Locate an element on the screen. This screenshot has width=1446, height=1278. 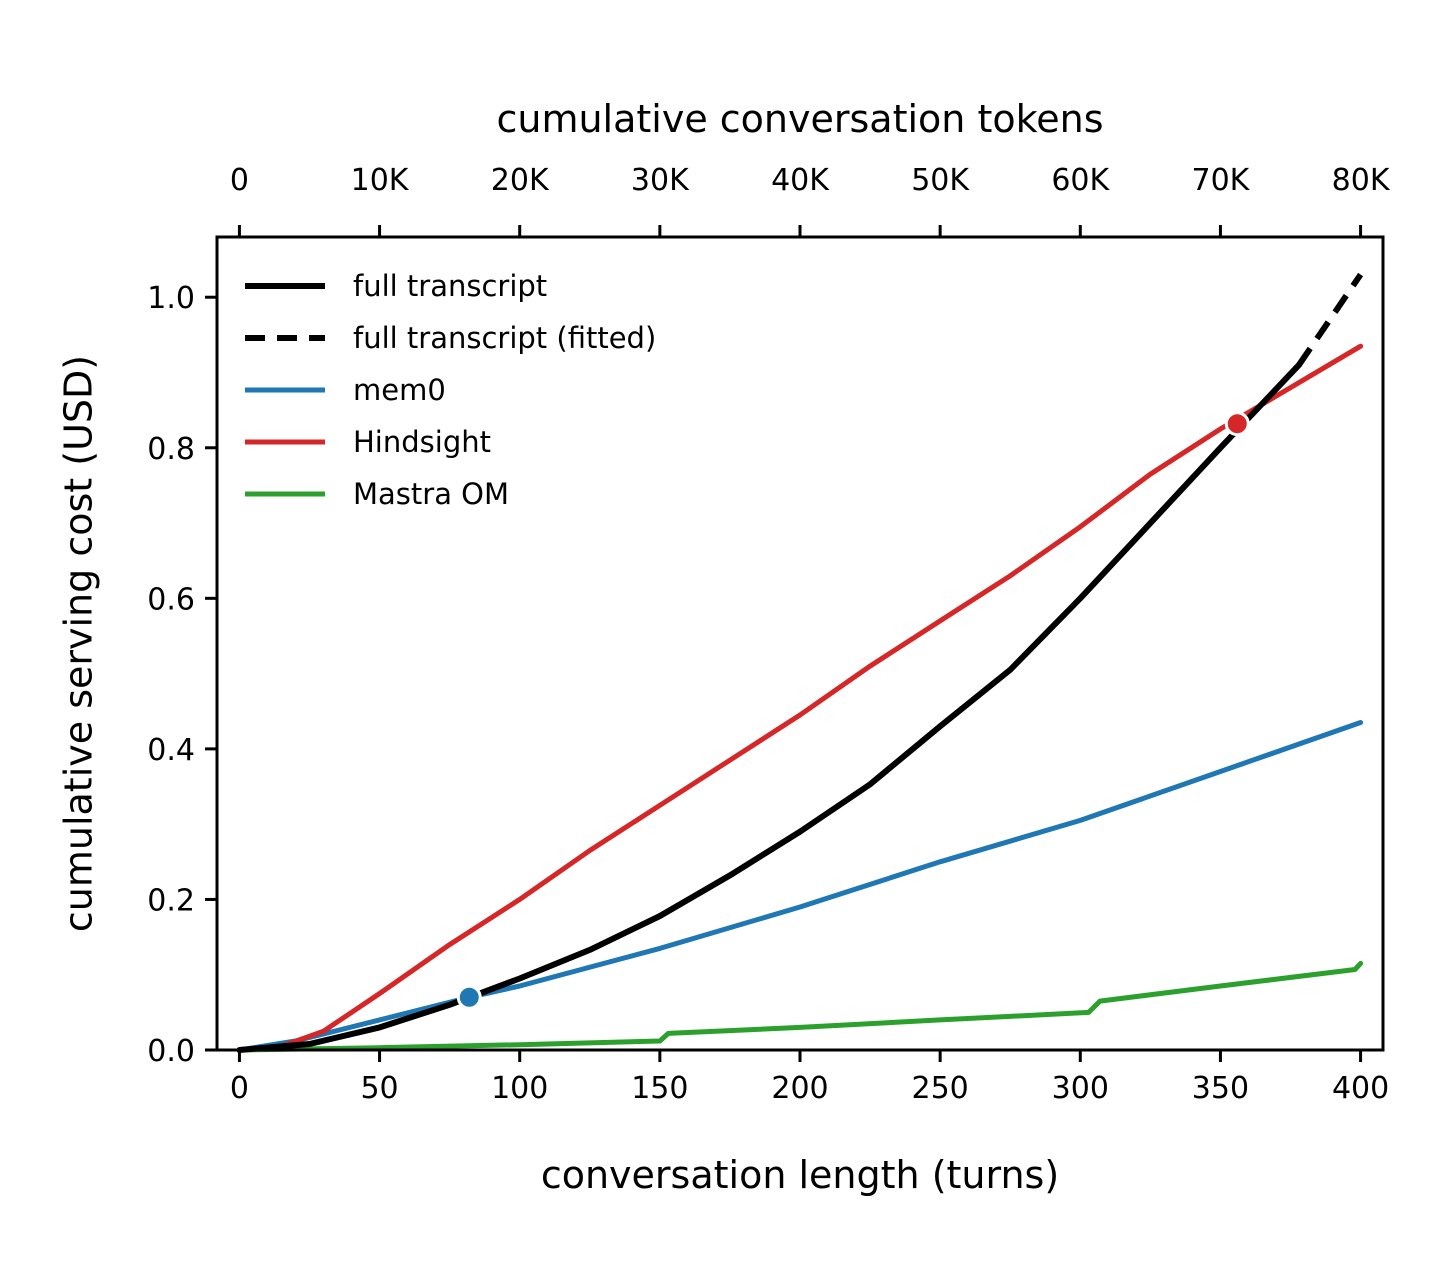
x-tick-label: 200 is located at coordinates (799, 1088).